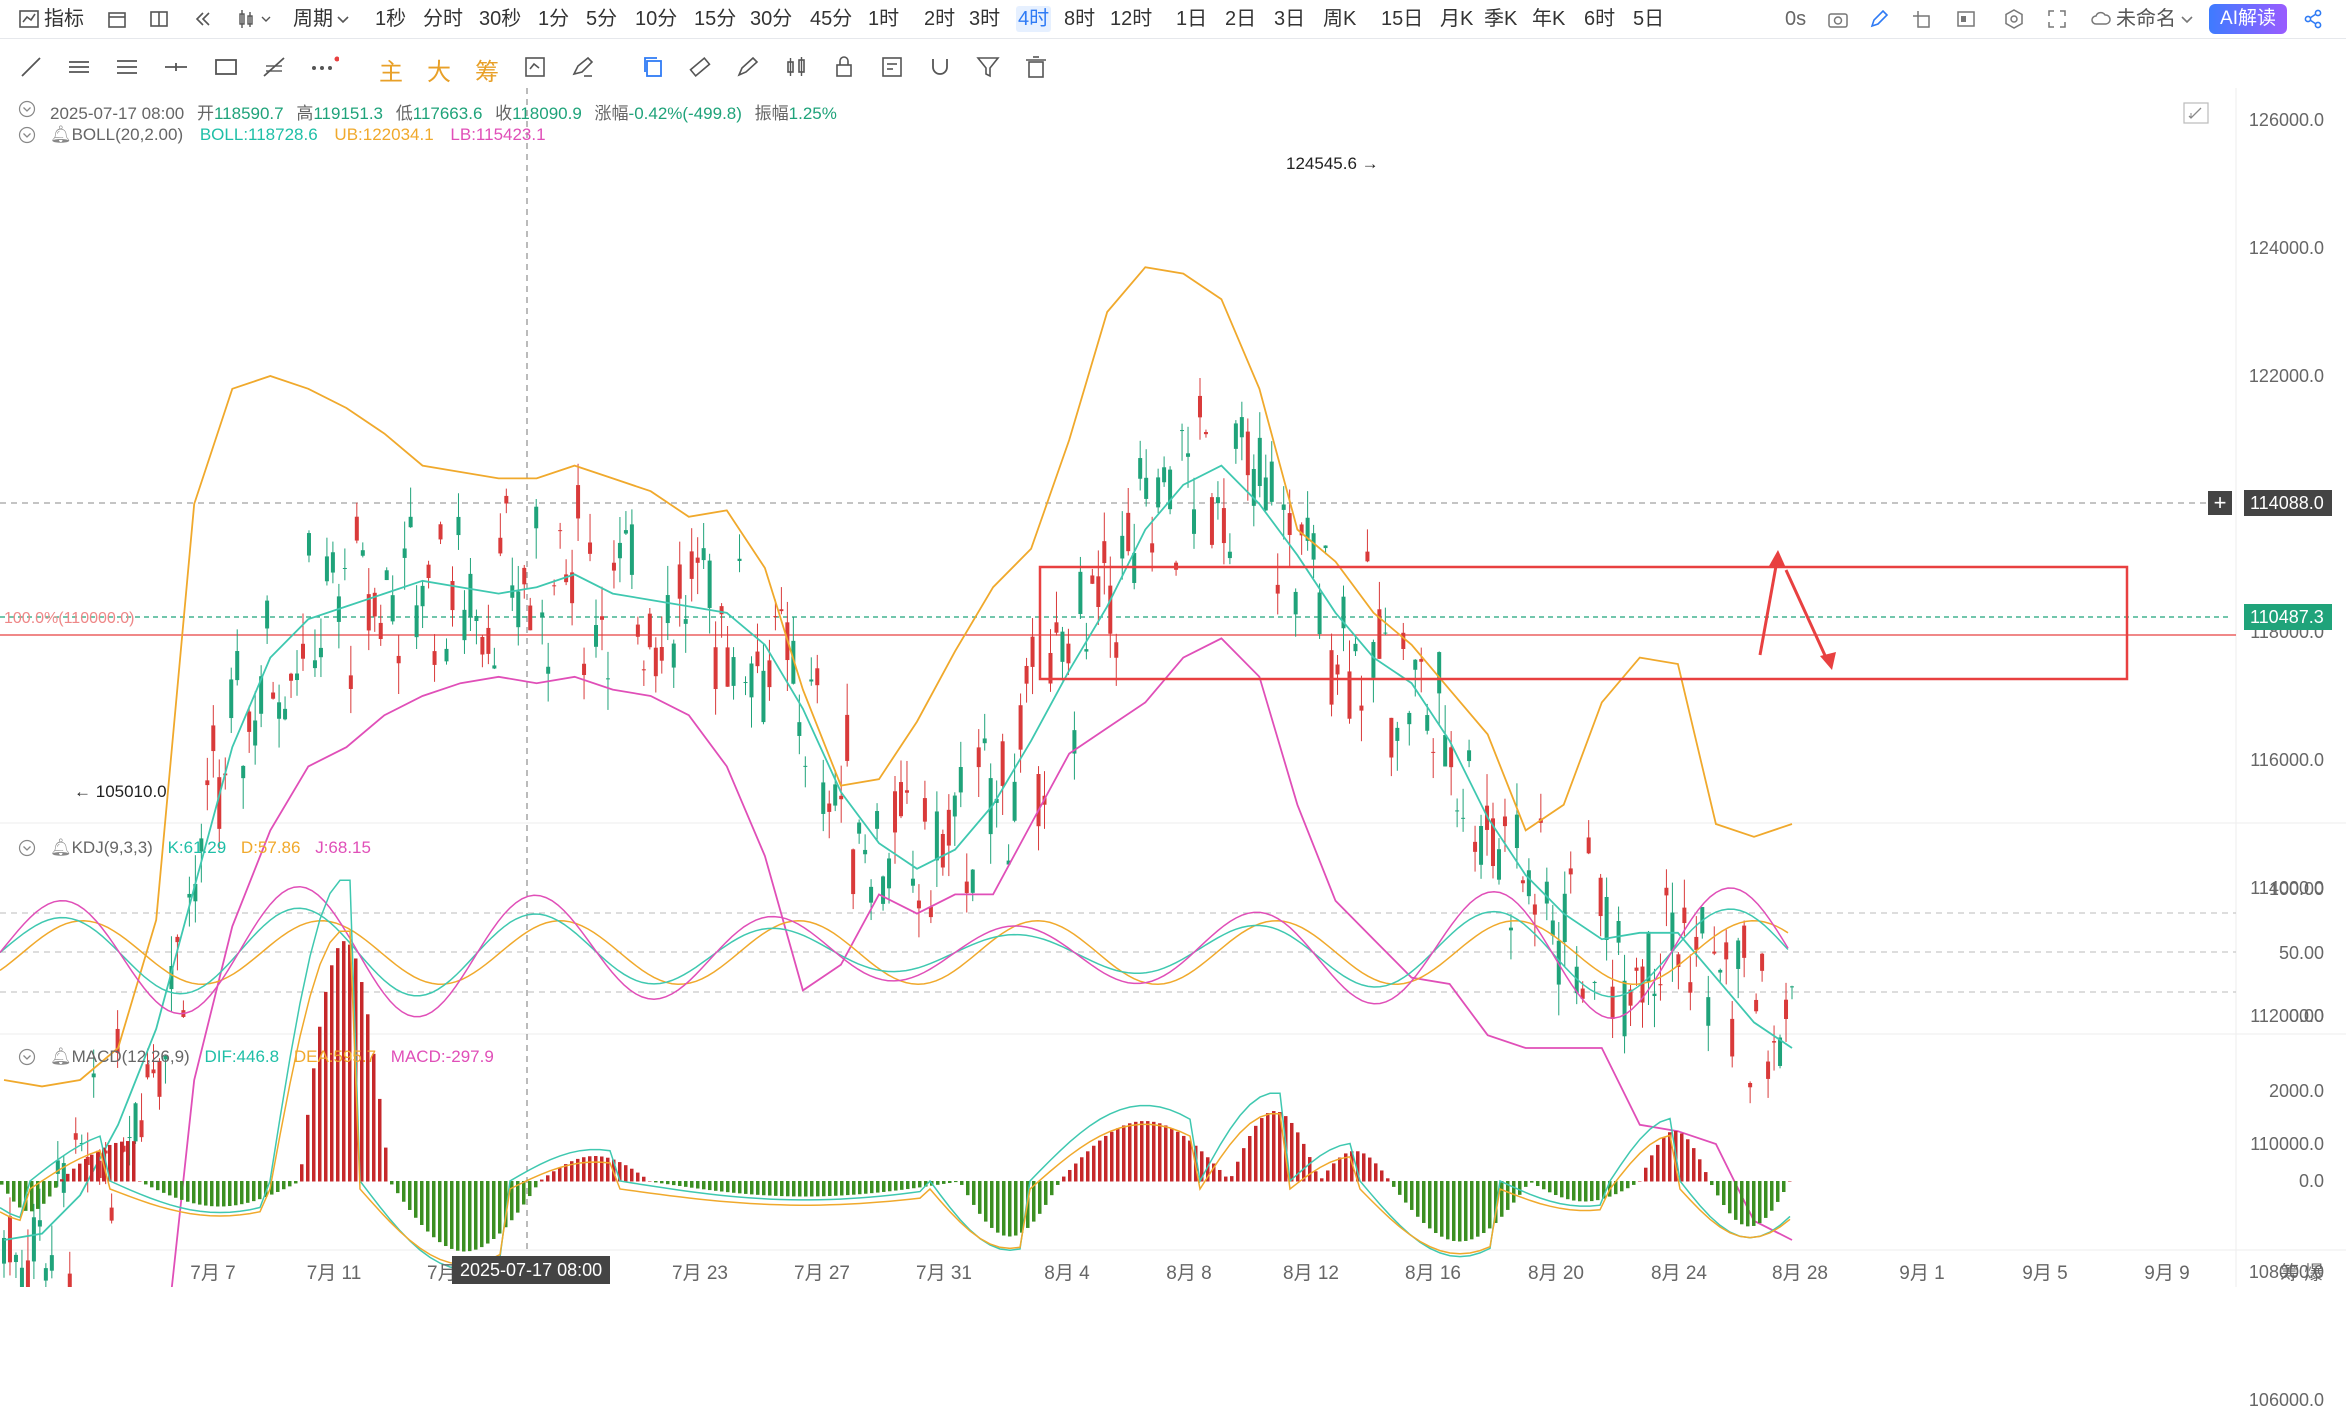 Image resolution: width=2346 pixels, height=1411 pixels. I want to click on chips-toggle: 筹, so click(487, 72).